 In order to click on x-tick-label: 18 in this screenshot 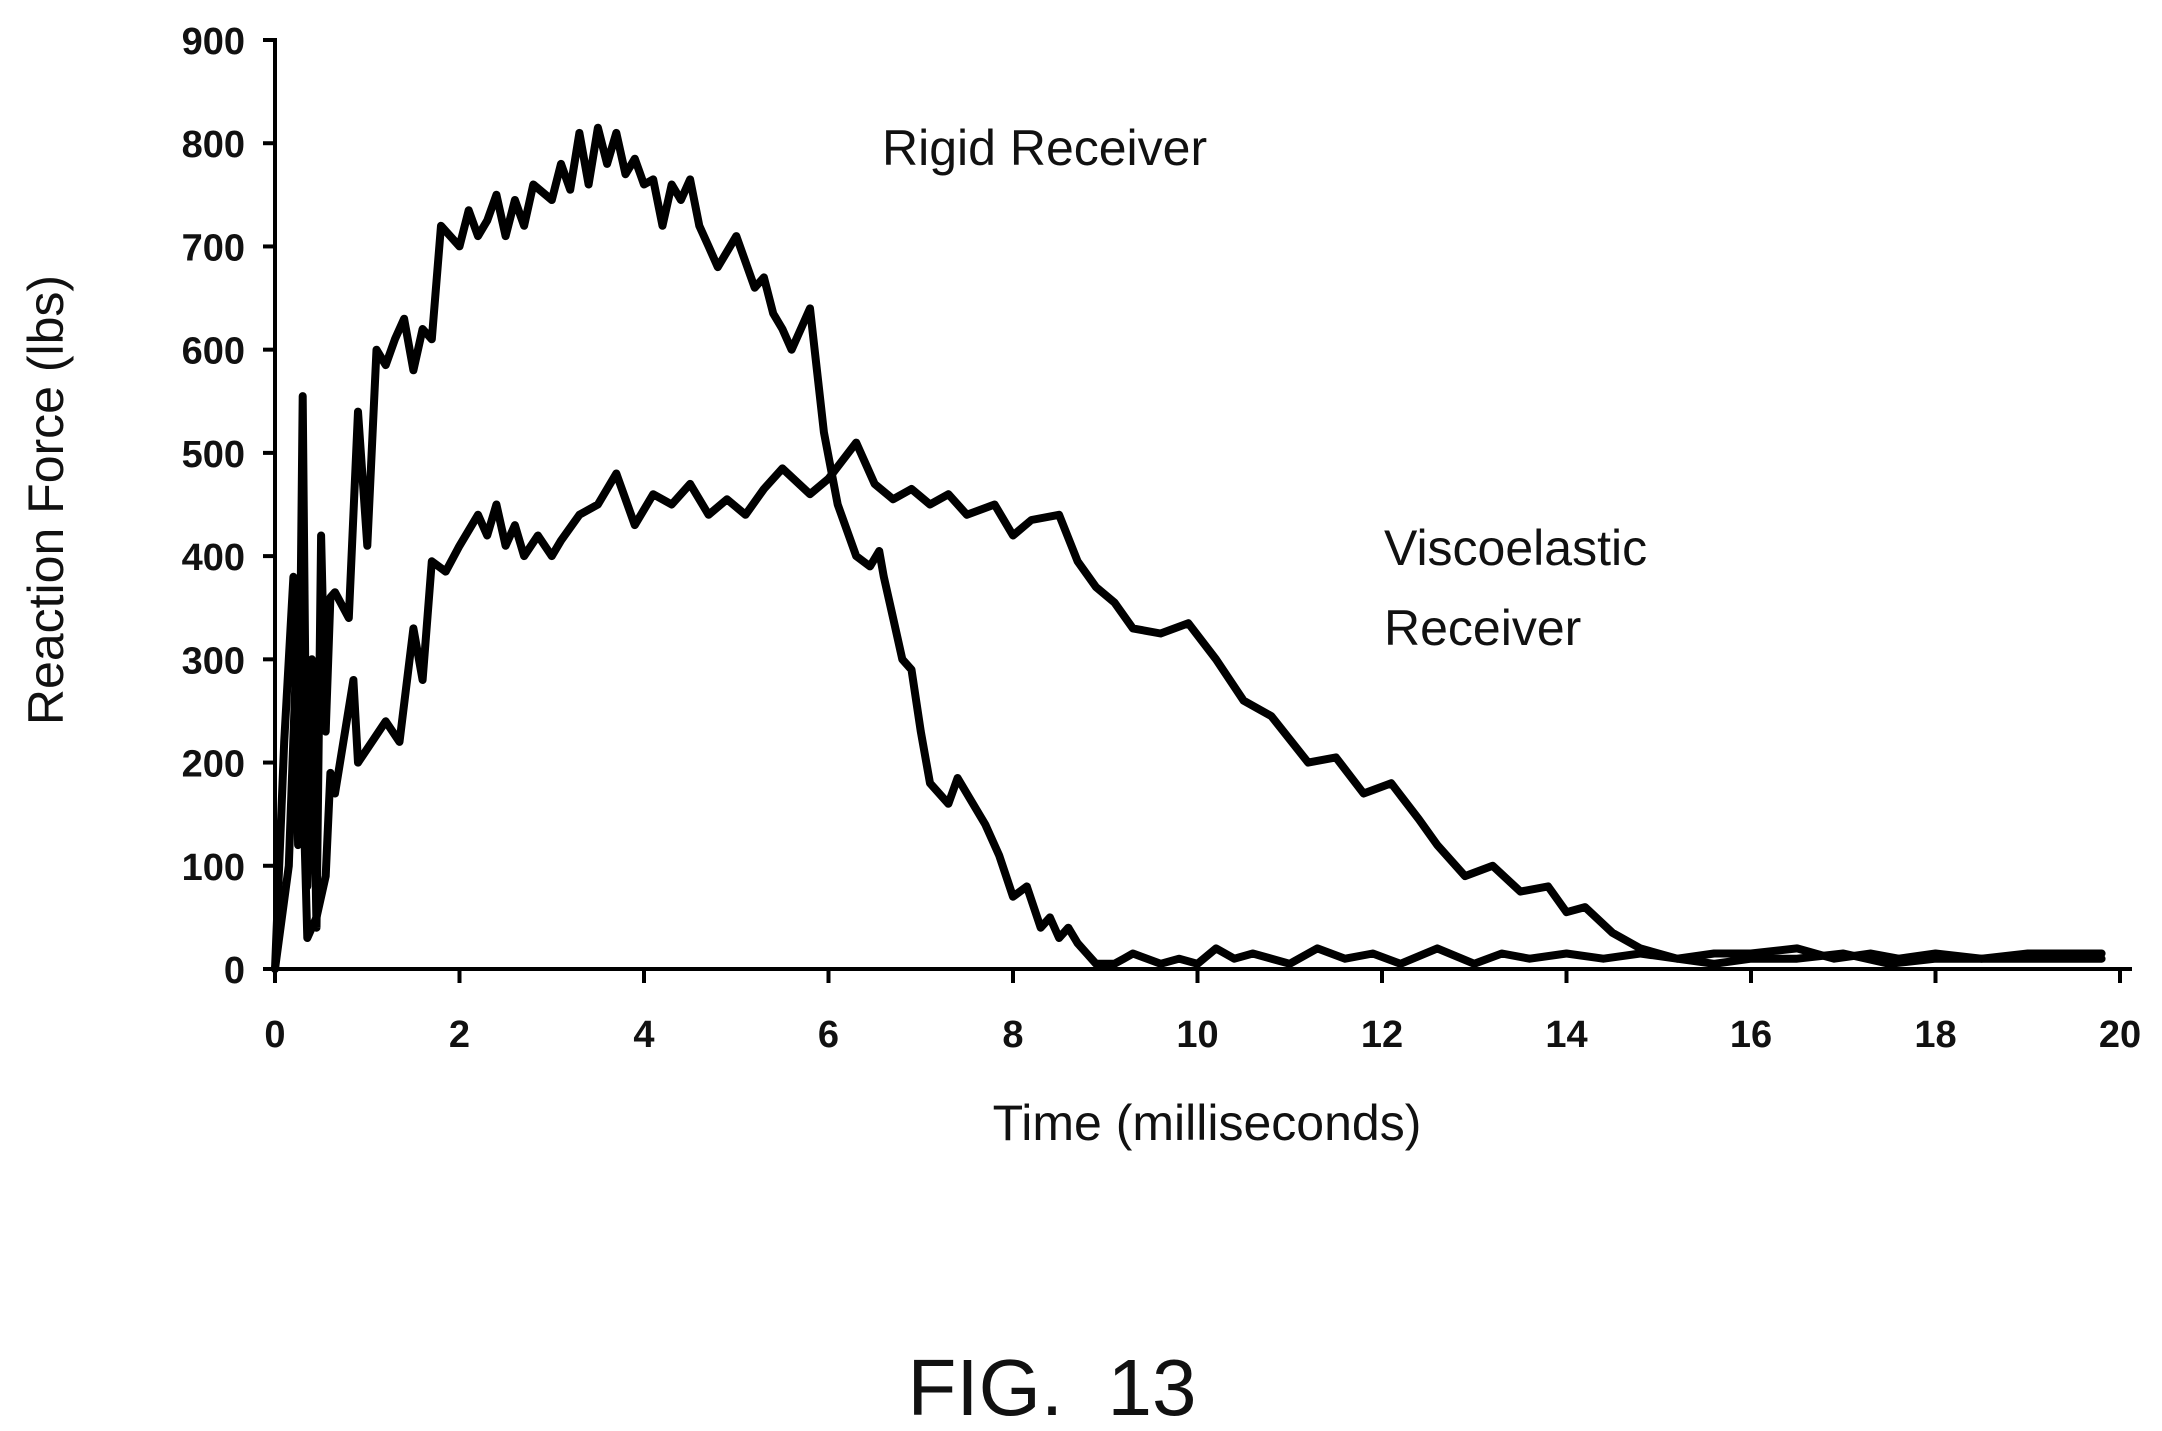, I will do `click(1935, 1035)`.